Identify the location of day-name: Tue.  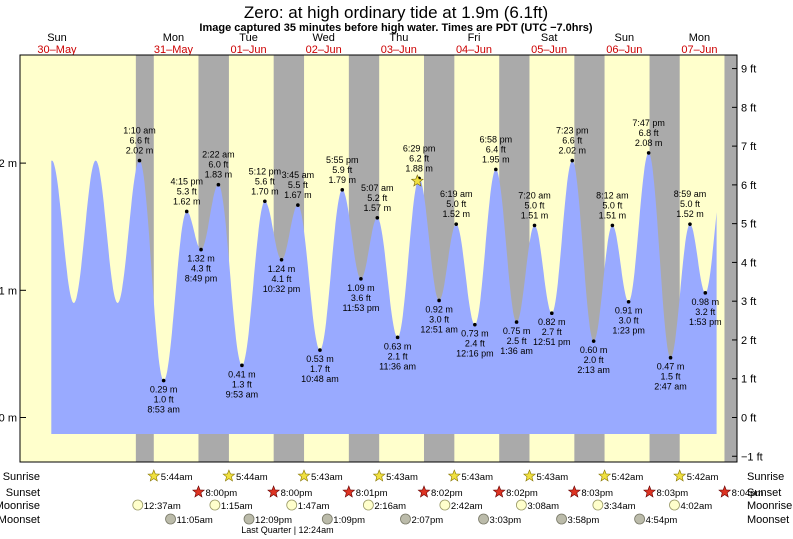
(248, 38).